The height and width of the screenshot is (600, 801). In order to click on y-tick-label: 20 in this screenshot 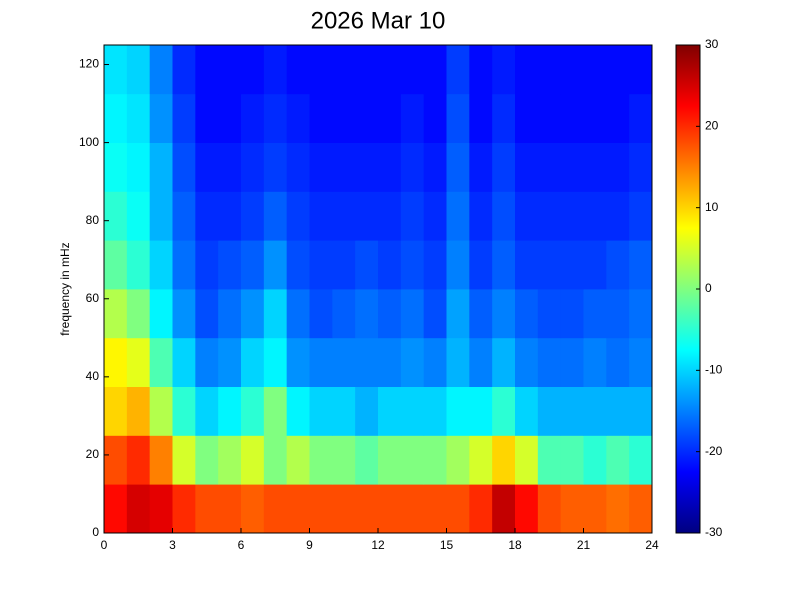, I will do `click(93, 454)`.